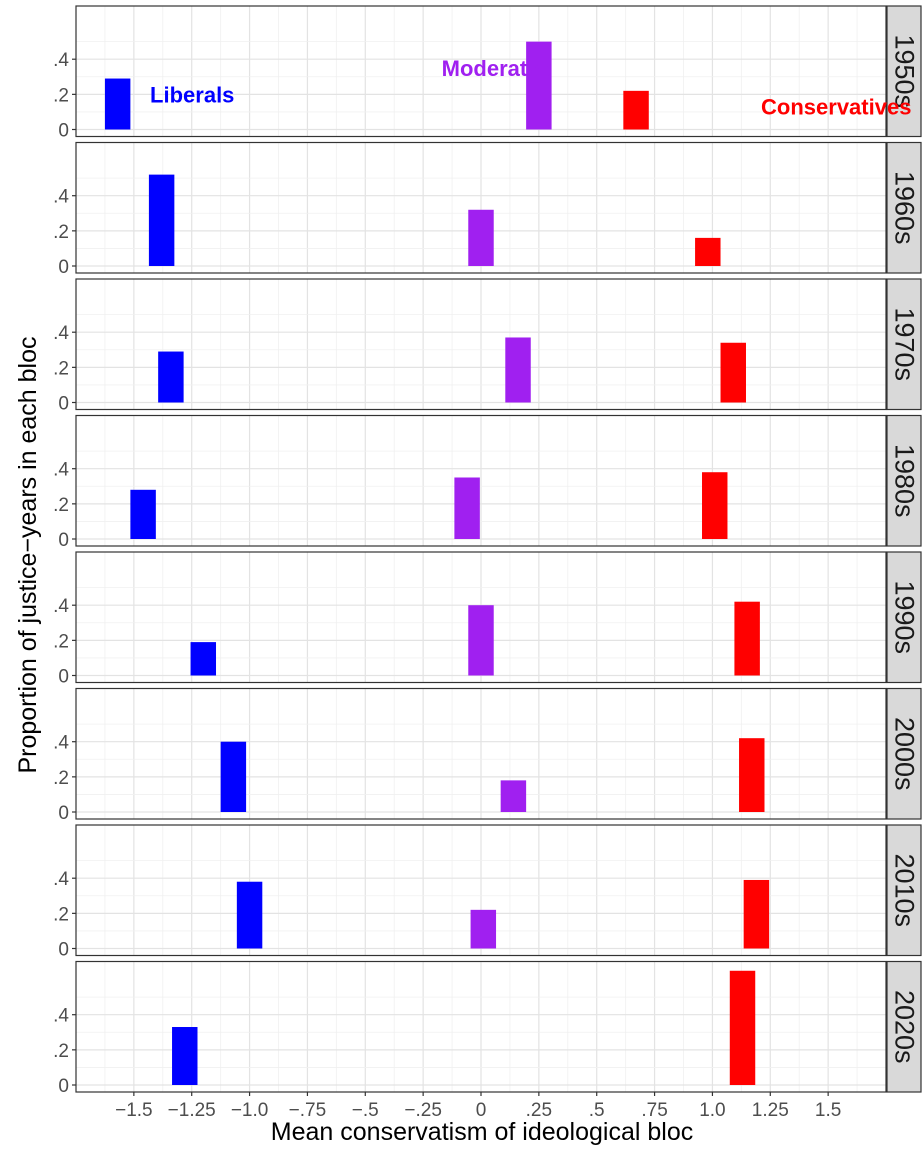  Describe the element at coordinates (365, 1110) in the screenshot. I see `x-tick-label: −.5` at that location.